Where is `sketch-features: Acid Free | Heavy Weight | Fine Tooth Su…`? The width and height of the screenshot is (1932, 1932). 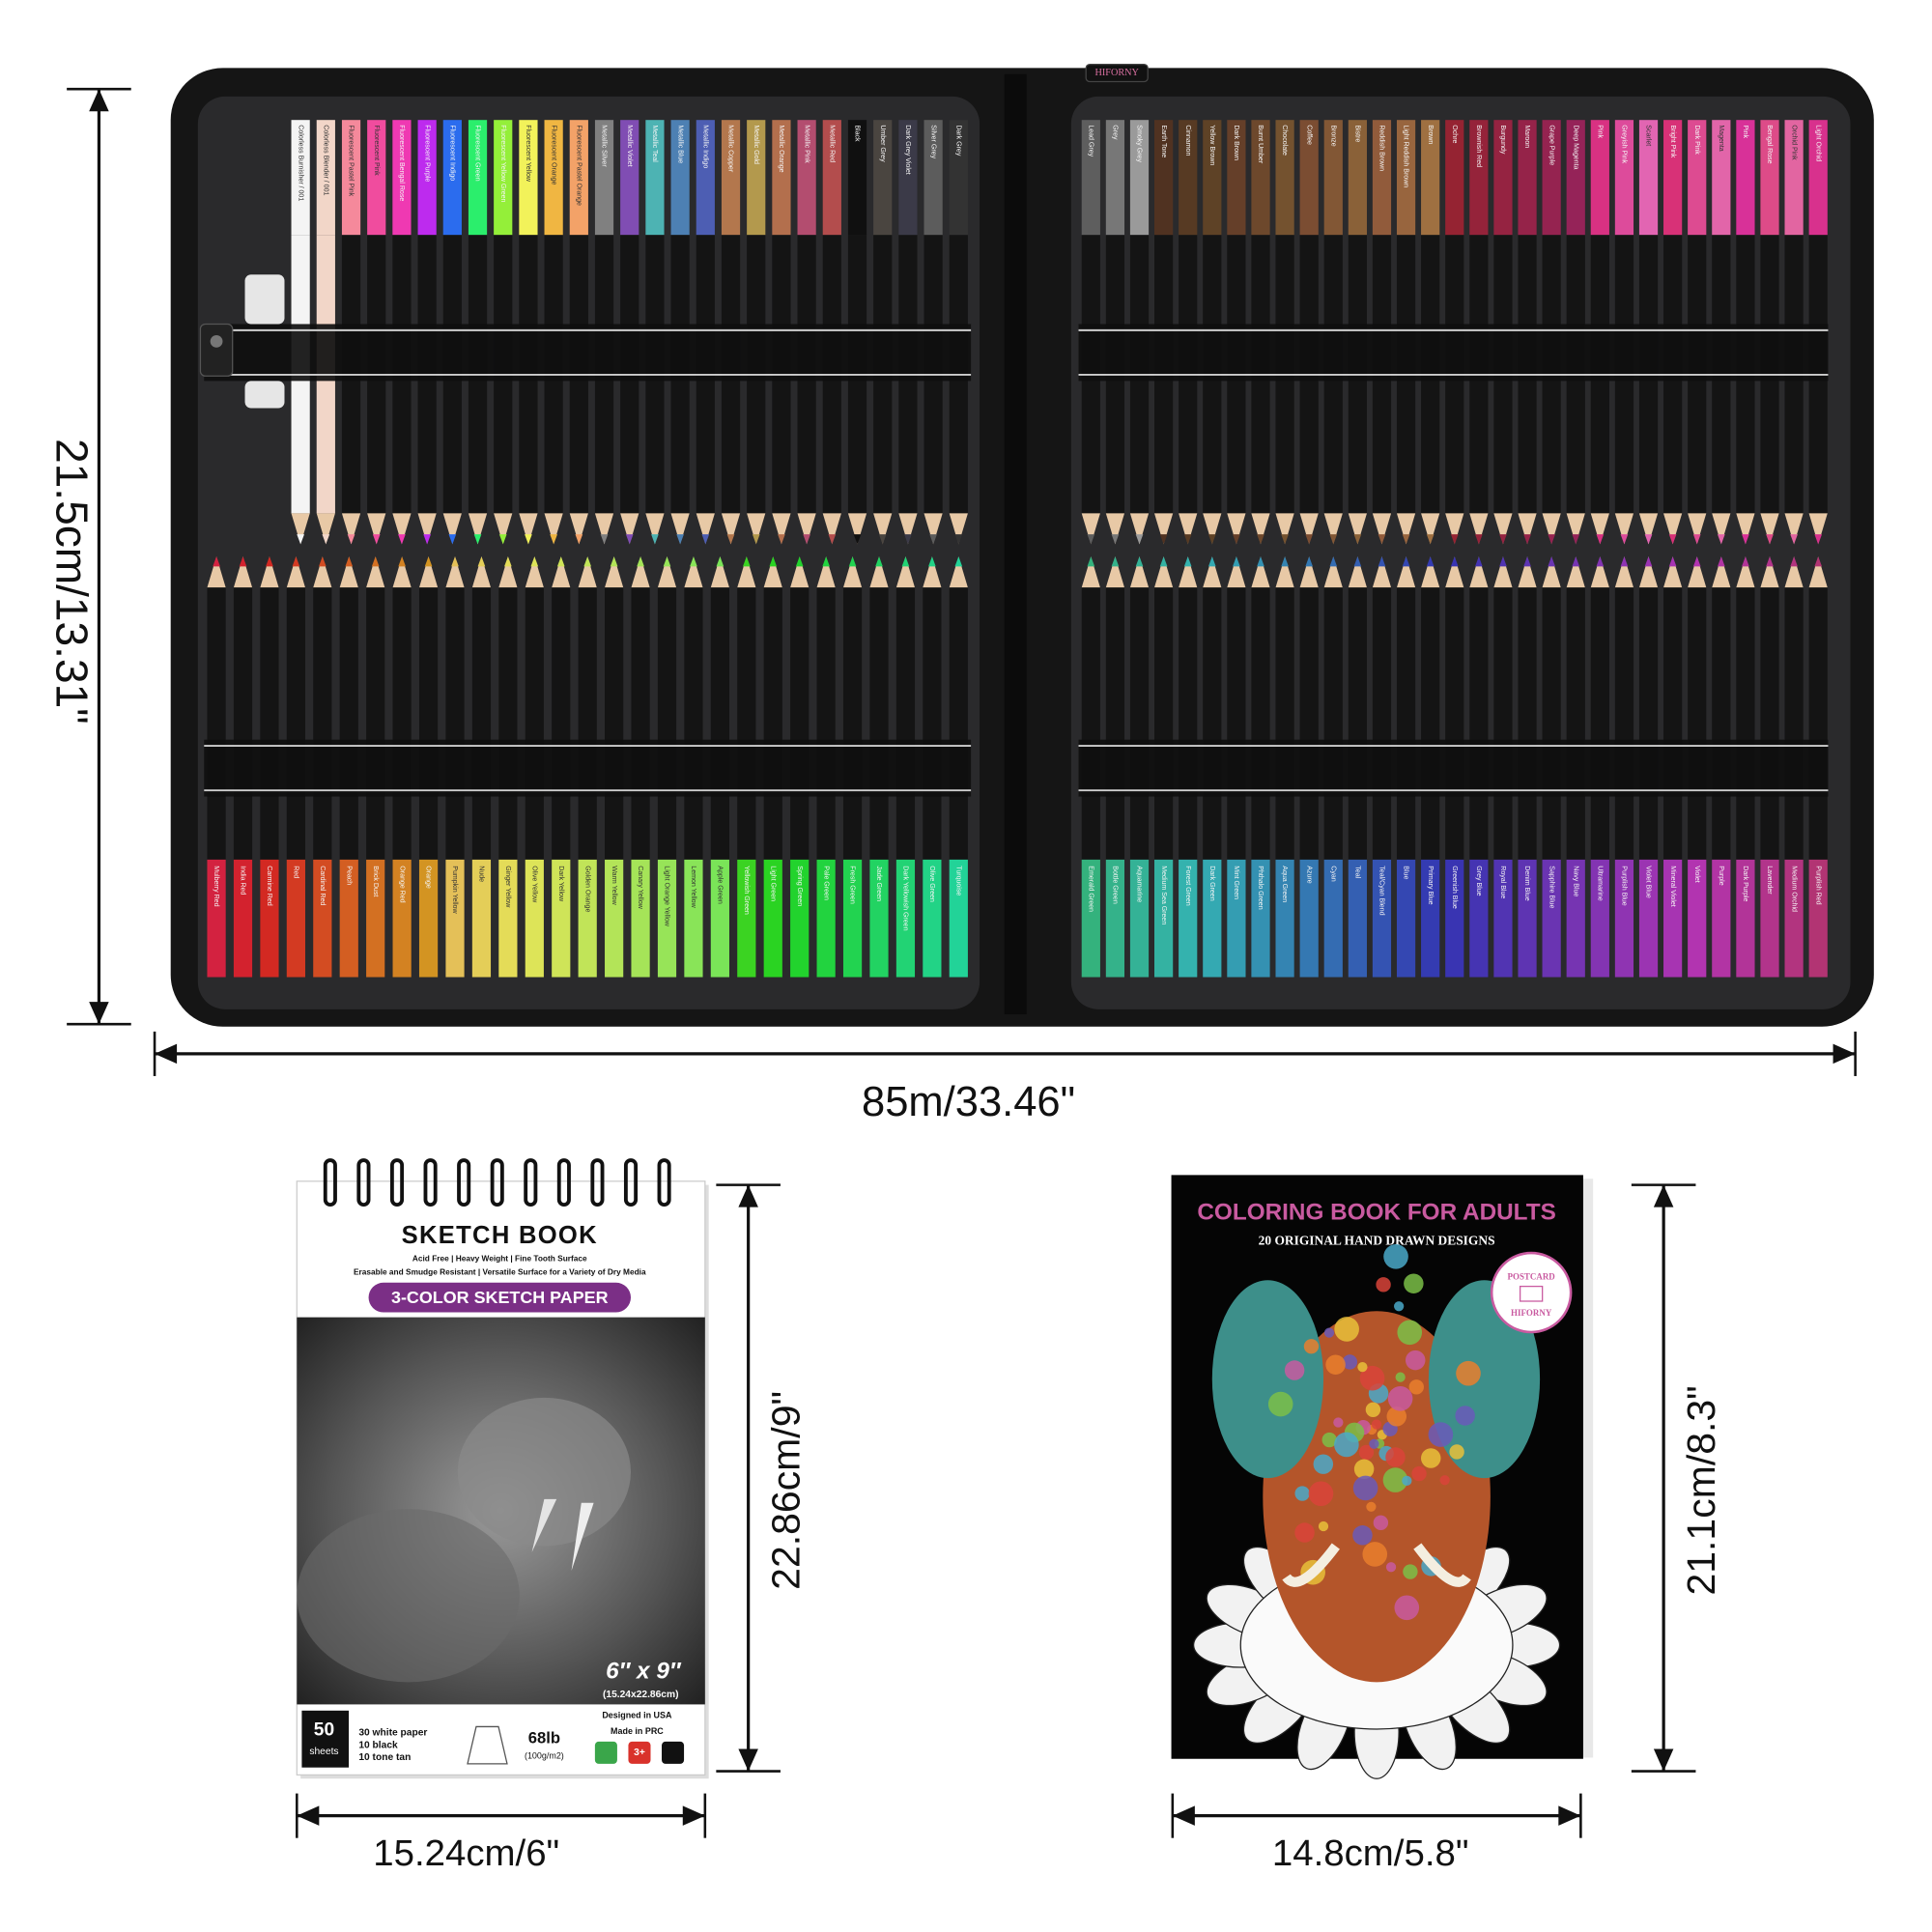
sketch-features: Acid Free | Heavy Weight | Fine Tooth Su… is located at coordinates (499, 1259).